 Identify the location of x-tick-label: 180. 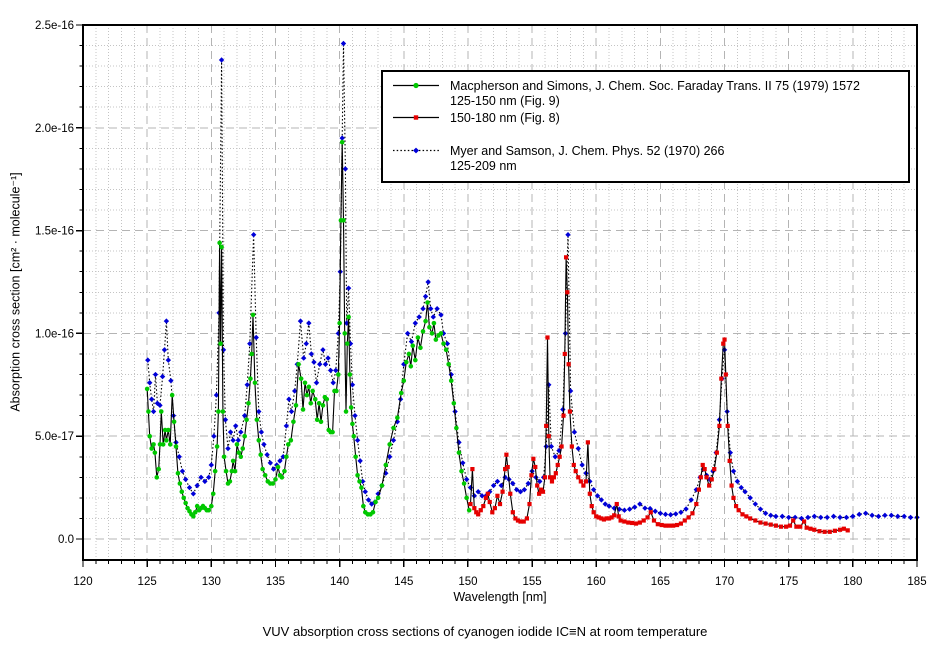
(852, 582).